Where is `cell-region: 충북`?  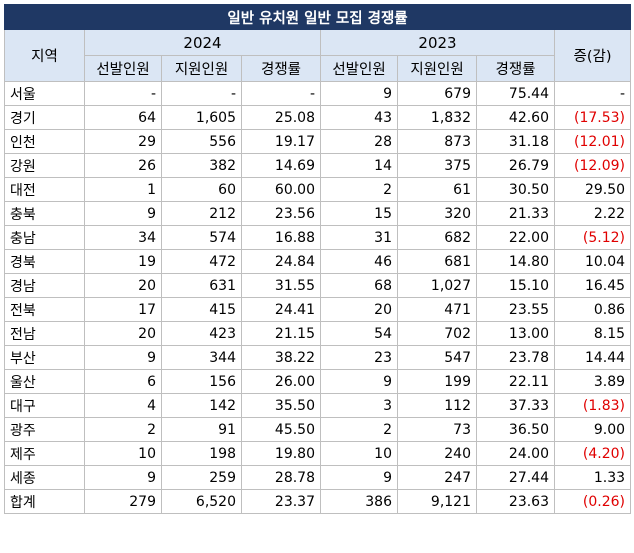 cell-region: 충북 is located at coordinates (44, 213).